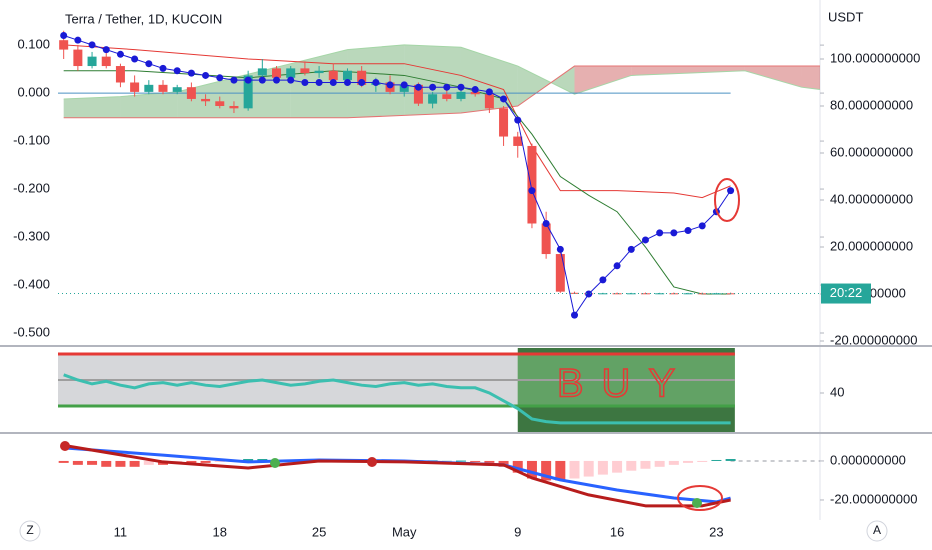 The width and height of the screenshot is (932, 550). Describe the element at coordinates (873, 498) in the screenshot. I see `y-tick-label: -20.000000000` at that location.